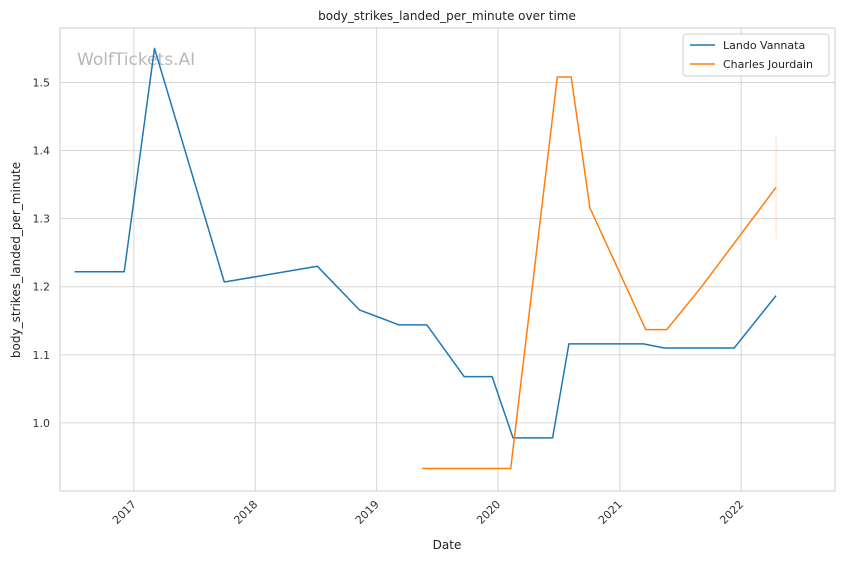 The height and width of the screenshot is (561, 844). What do you see at coordinates (42, 355) in the screenshot?
I see `y-tick-label: 1.1` at bounding box center [42, 355].